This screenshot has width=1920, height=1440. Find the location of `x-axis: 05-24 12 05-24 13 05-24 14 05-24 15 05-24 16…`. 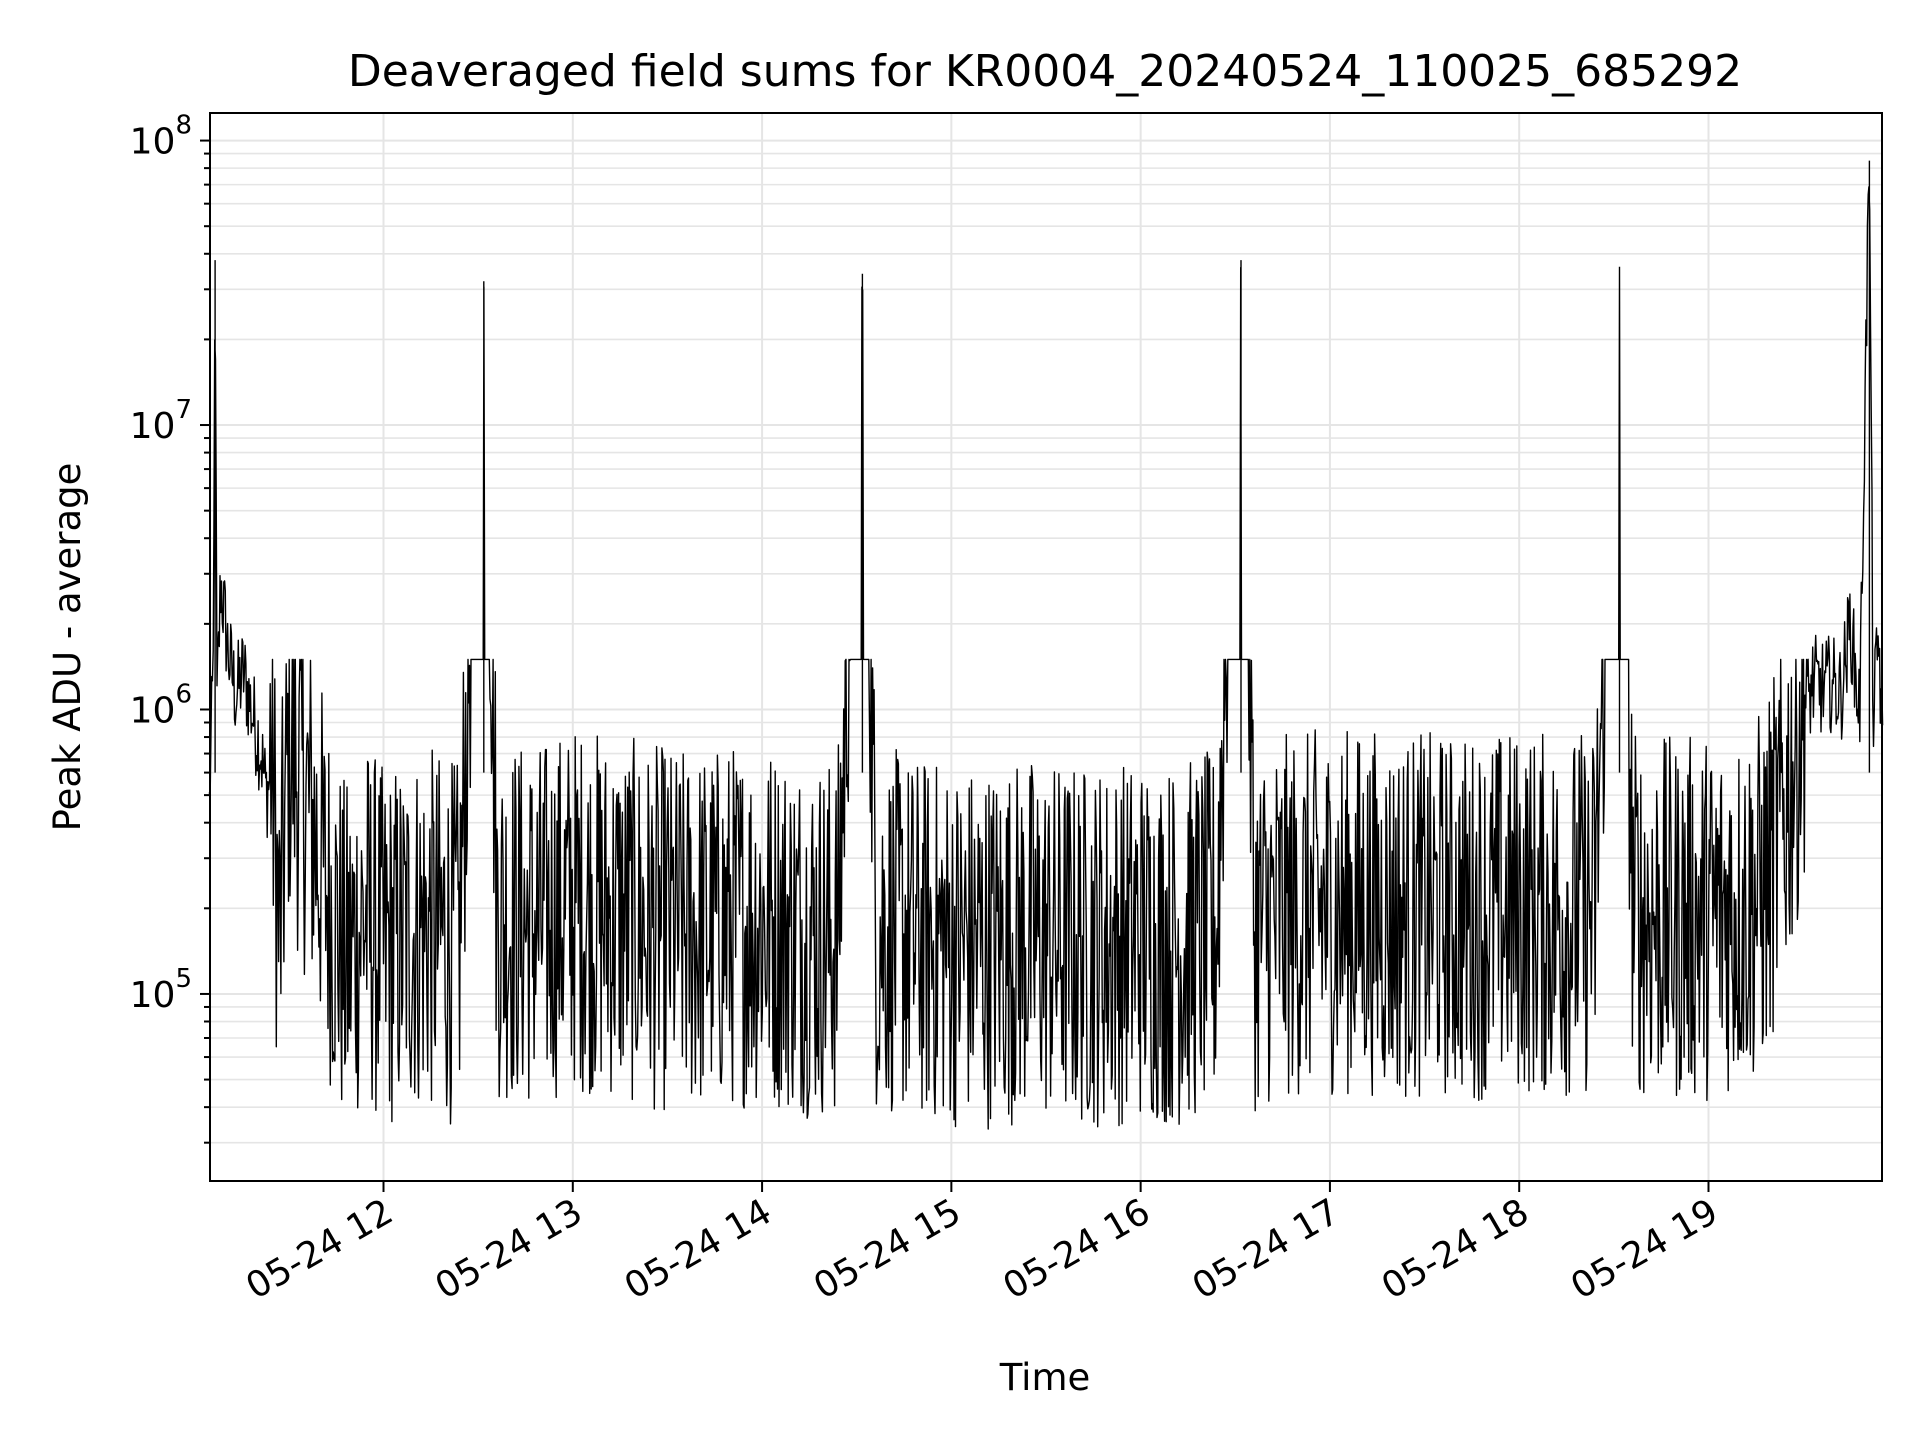

x-axis: 05-24 12 05-24 13 05-24 14 05-24 15 05-24 16… is located at coordinates (982, 1244).